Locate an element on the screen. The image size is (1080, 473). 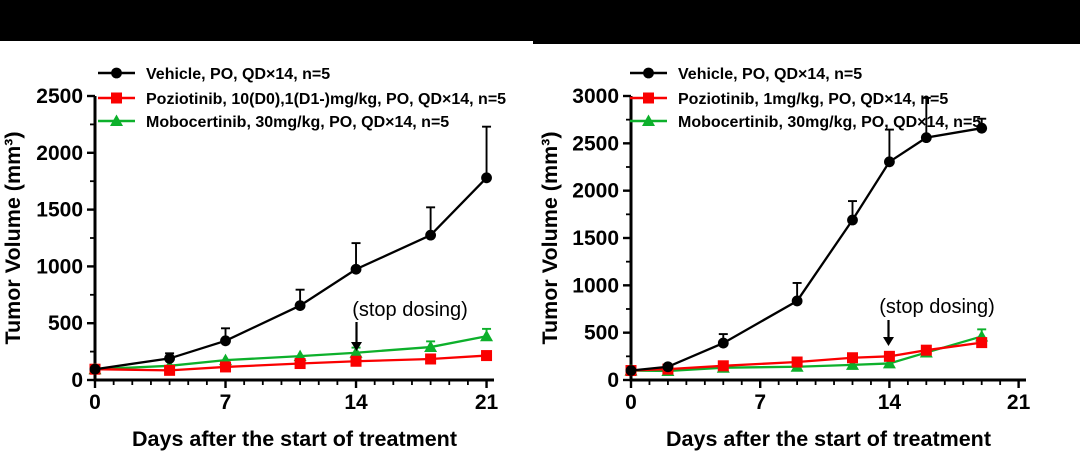
series-line-mobocertinib is located at coordinates (806, 354).